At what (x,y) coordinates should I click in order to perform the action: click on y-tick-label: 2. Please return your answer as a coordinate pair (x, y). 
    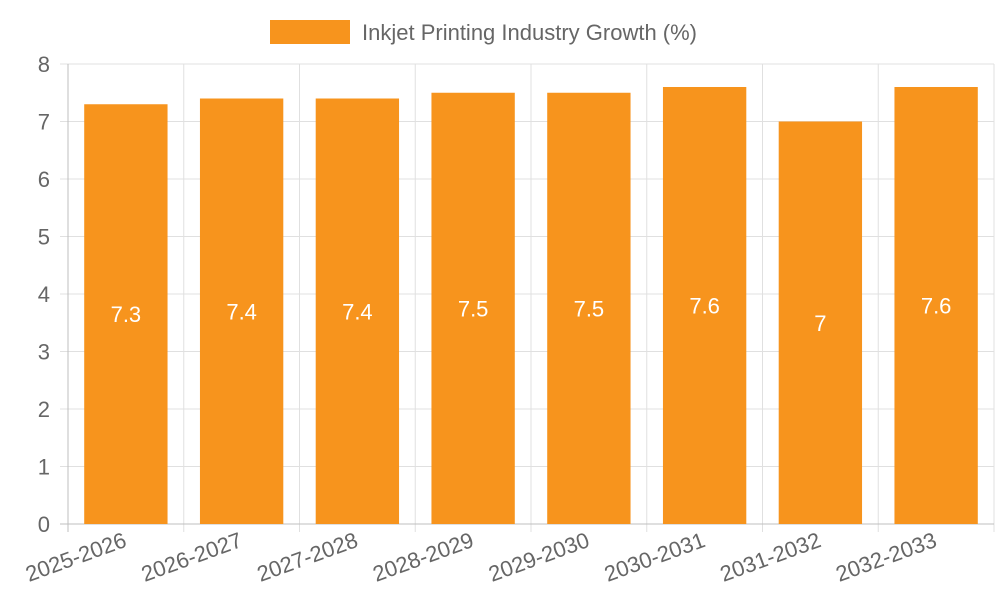
    Looking at the image, I should click on (44, 409).